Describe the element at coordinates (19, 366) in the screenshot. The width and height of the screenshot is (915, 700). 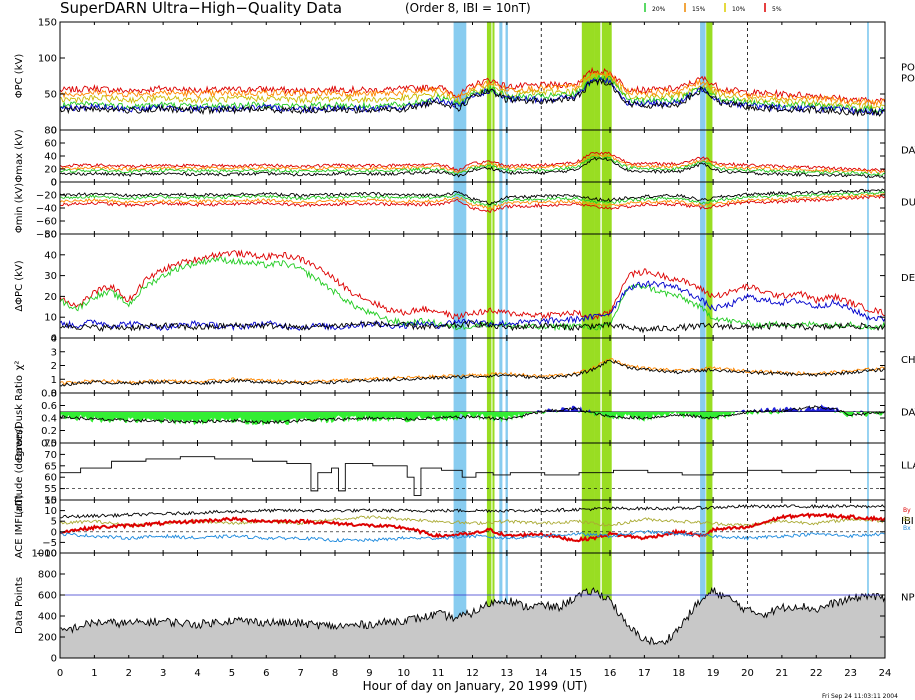
I see `y-axis-label: χ²` at that location.